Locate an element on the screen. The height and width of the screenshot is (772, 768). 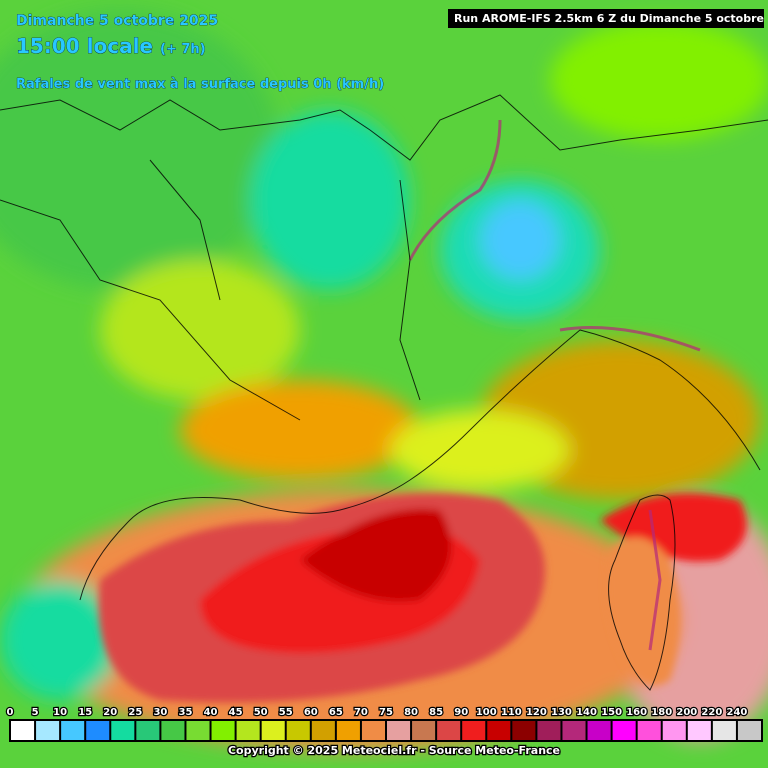
legend-label: 180 is located at coordinates (661, 712).